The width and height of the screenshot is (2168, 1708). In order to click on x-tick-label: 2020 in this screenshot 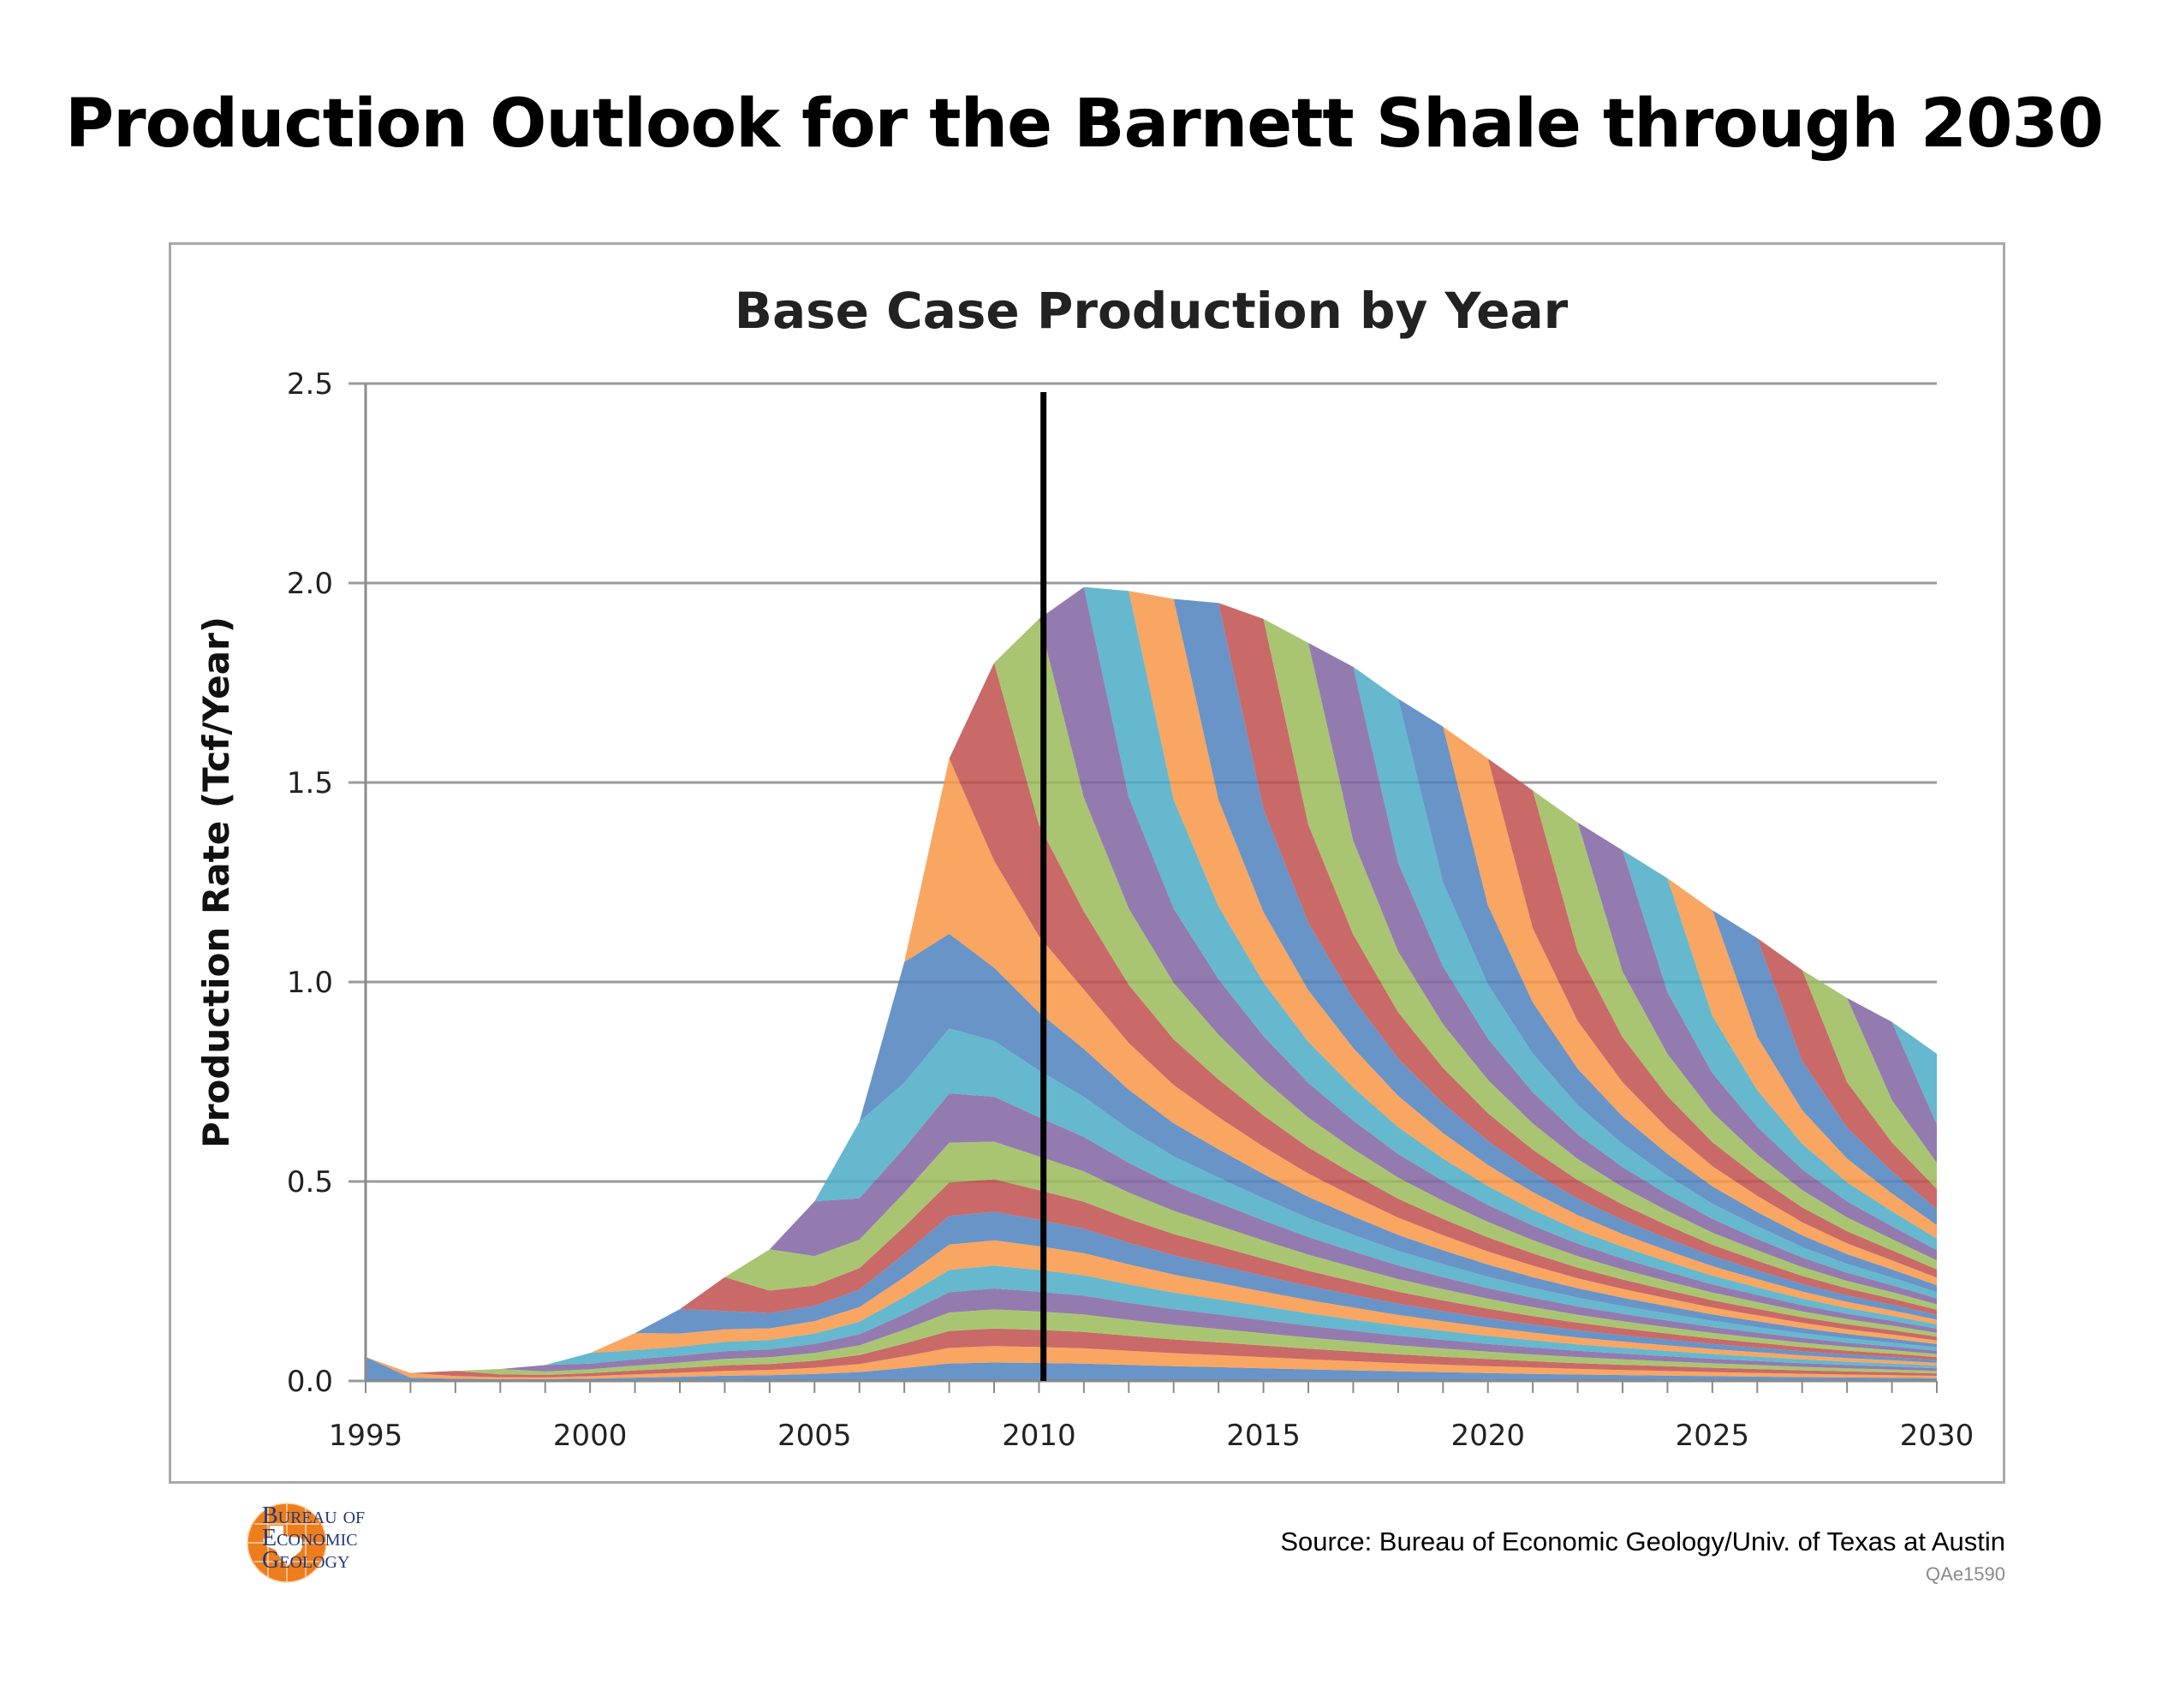, I will do `click(1488, 1436)`.